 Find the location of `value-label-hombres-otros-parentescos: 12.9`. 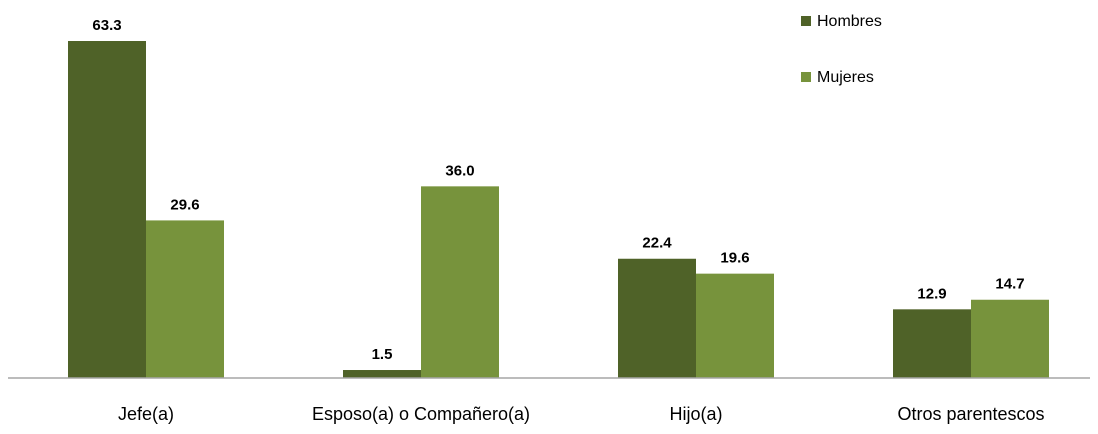

value-label-hombres-otros-parentescos: 12.9 is located at coordinates (931, 293).